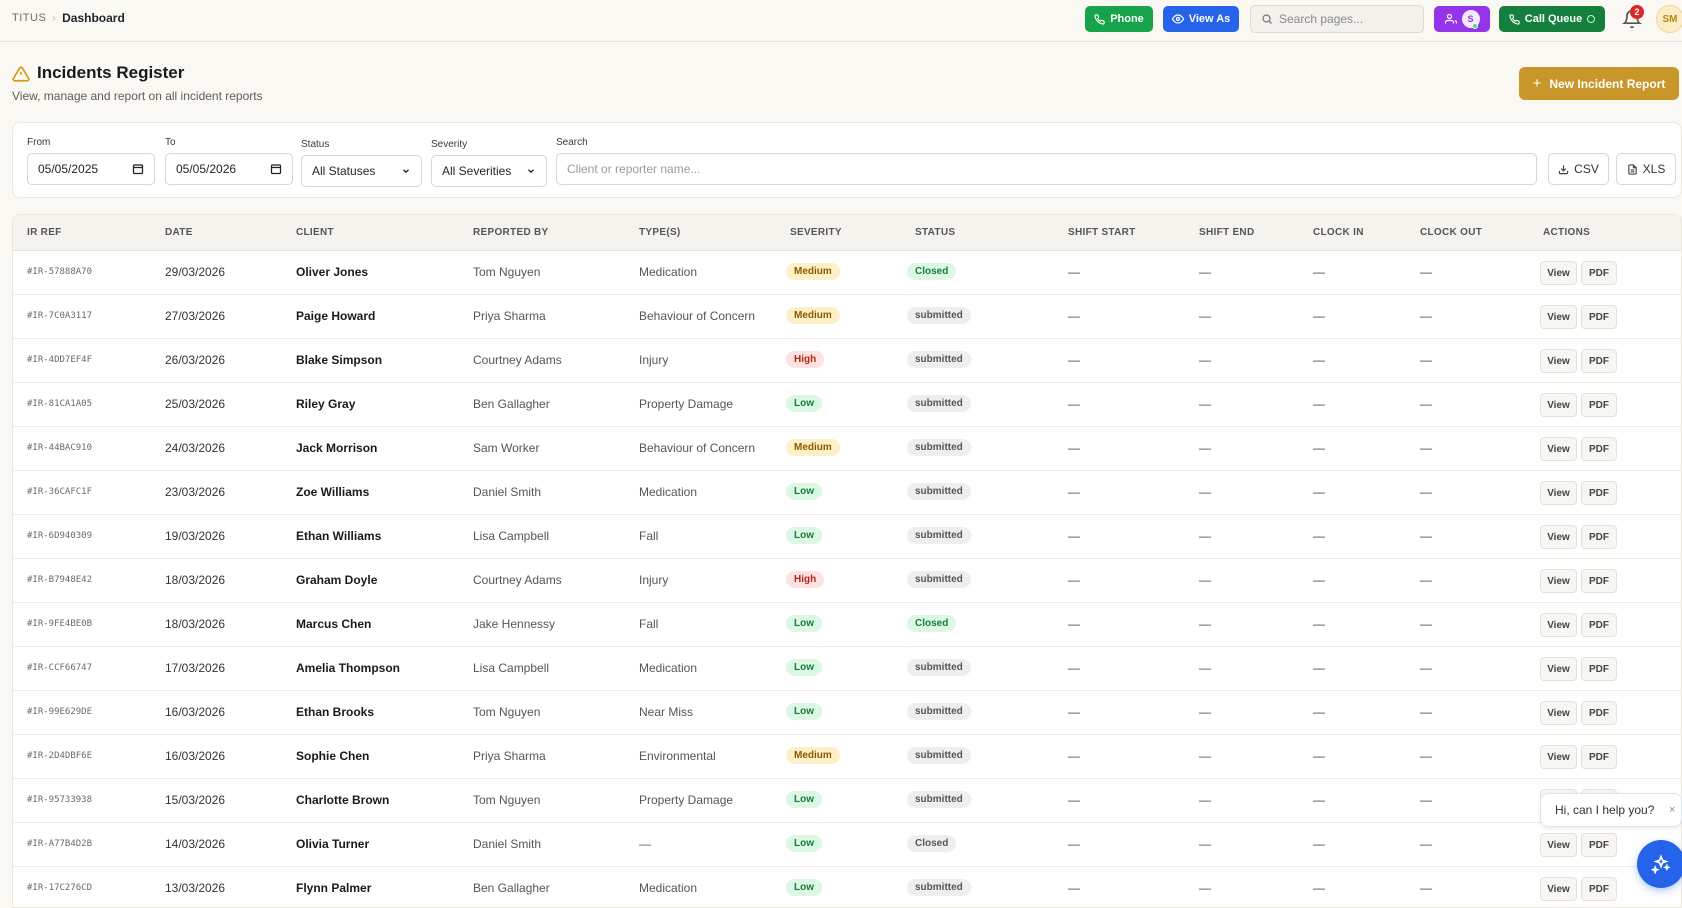  Describe the element at coordinates (804, 711) in the screenshot. I see `severity-cell: Low` at that location.